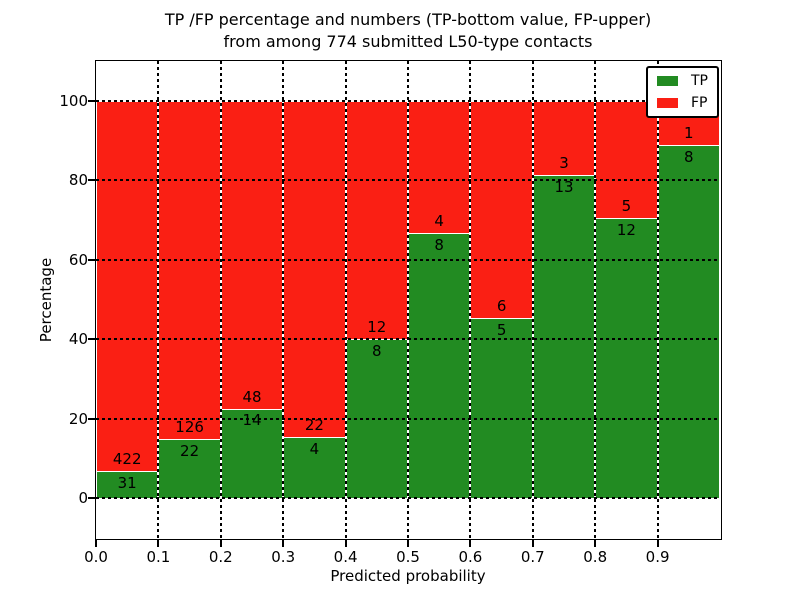 The height and width of the screenshot is (600, 800). What do you see at coordinates (682, 81) in the screenshot?
I see `legend-entry: TP` at bounding box center [682, 81].